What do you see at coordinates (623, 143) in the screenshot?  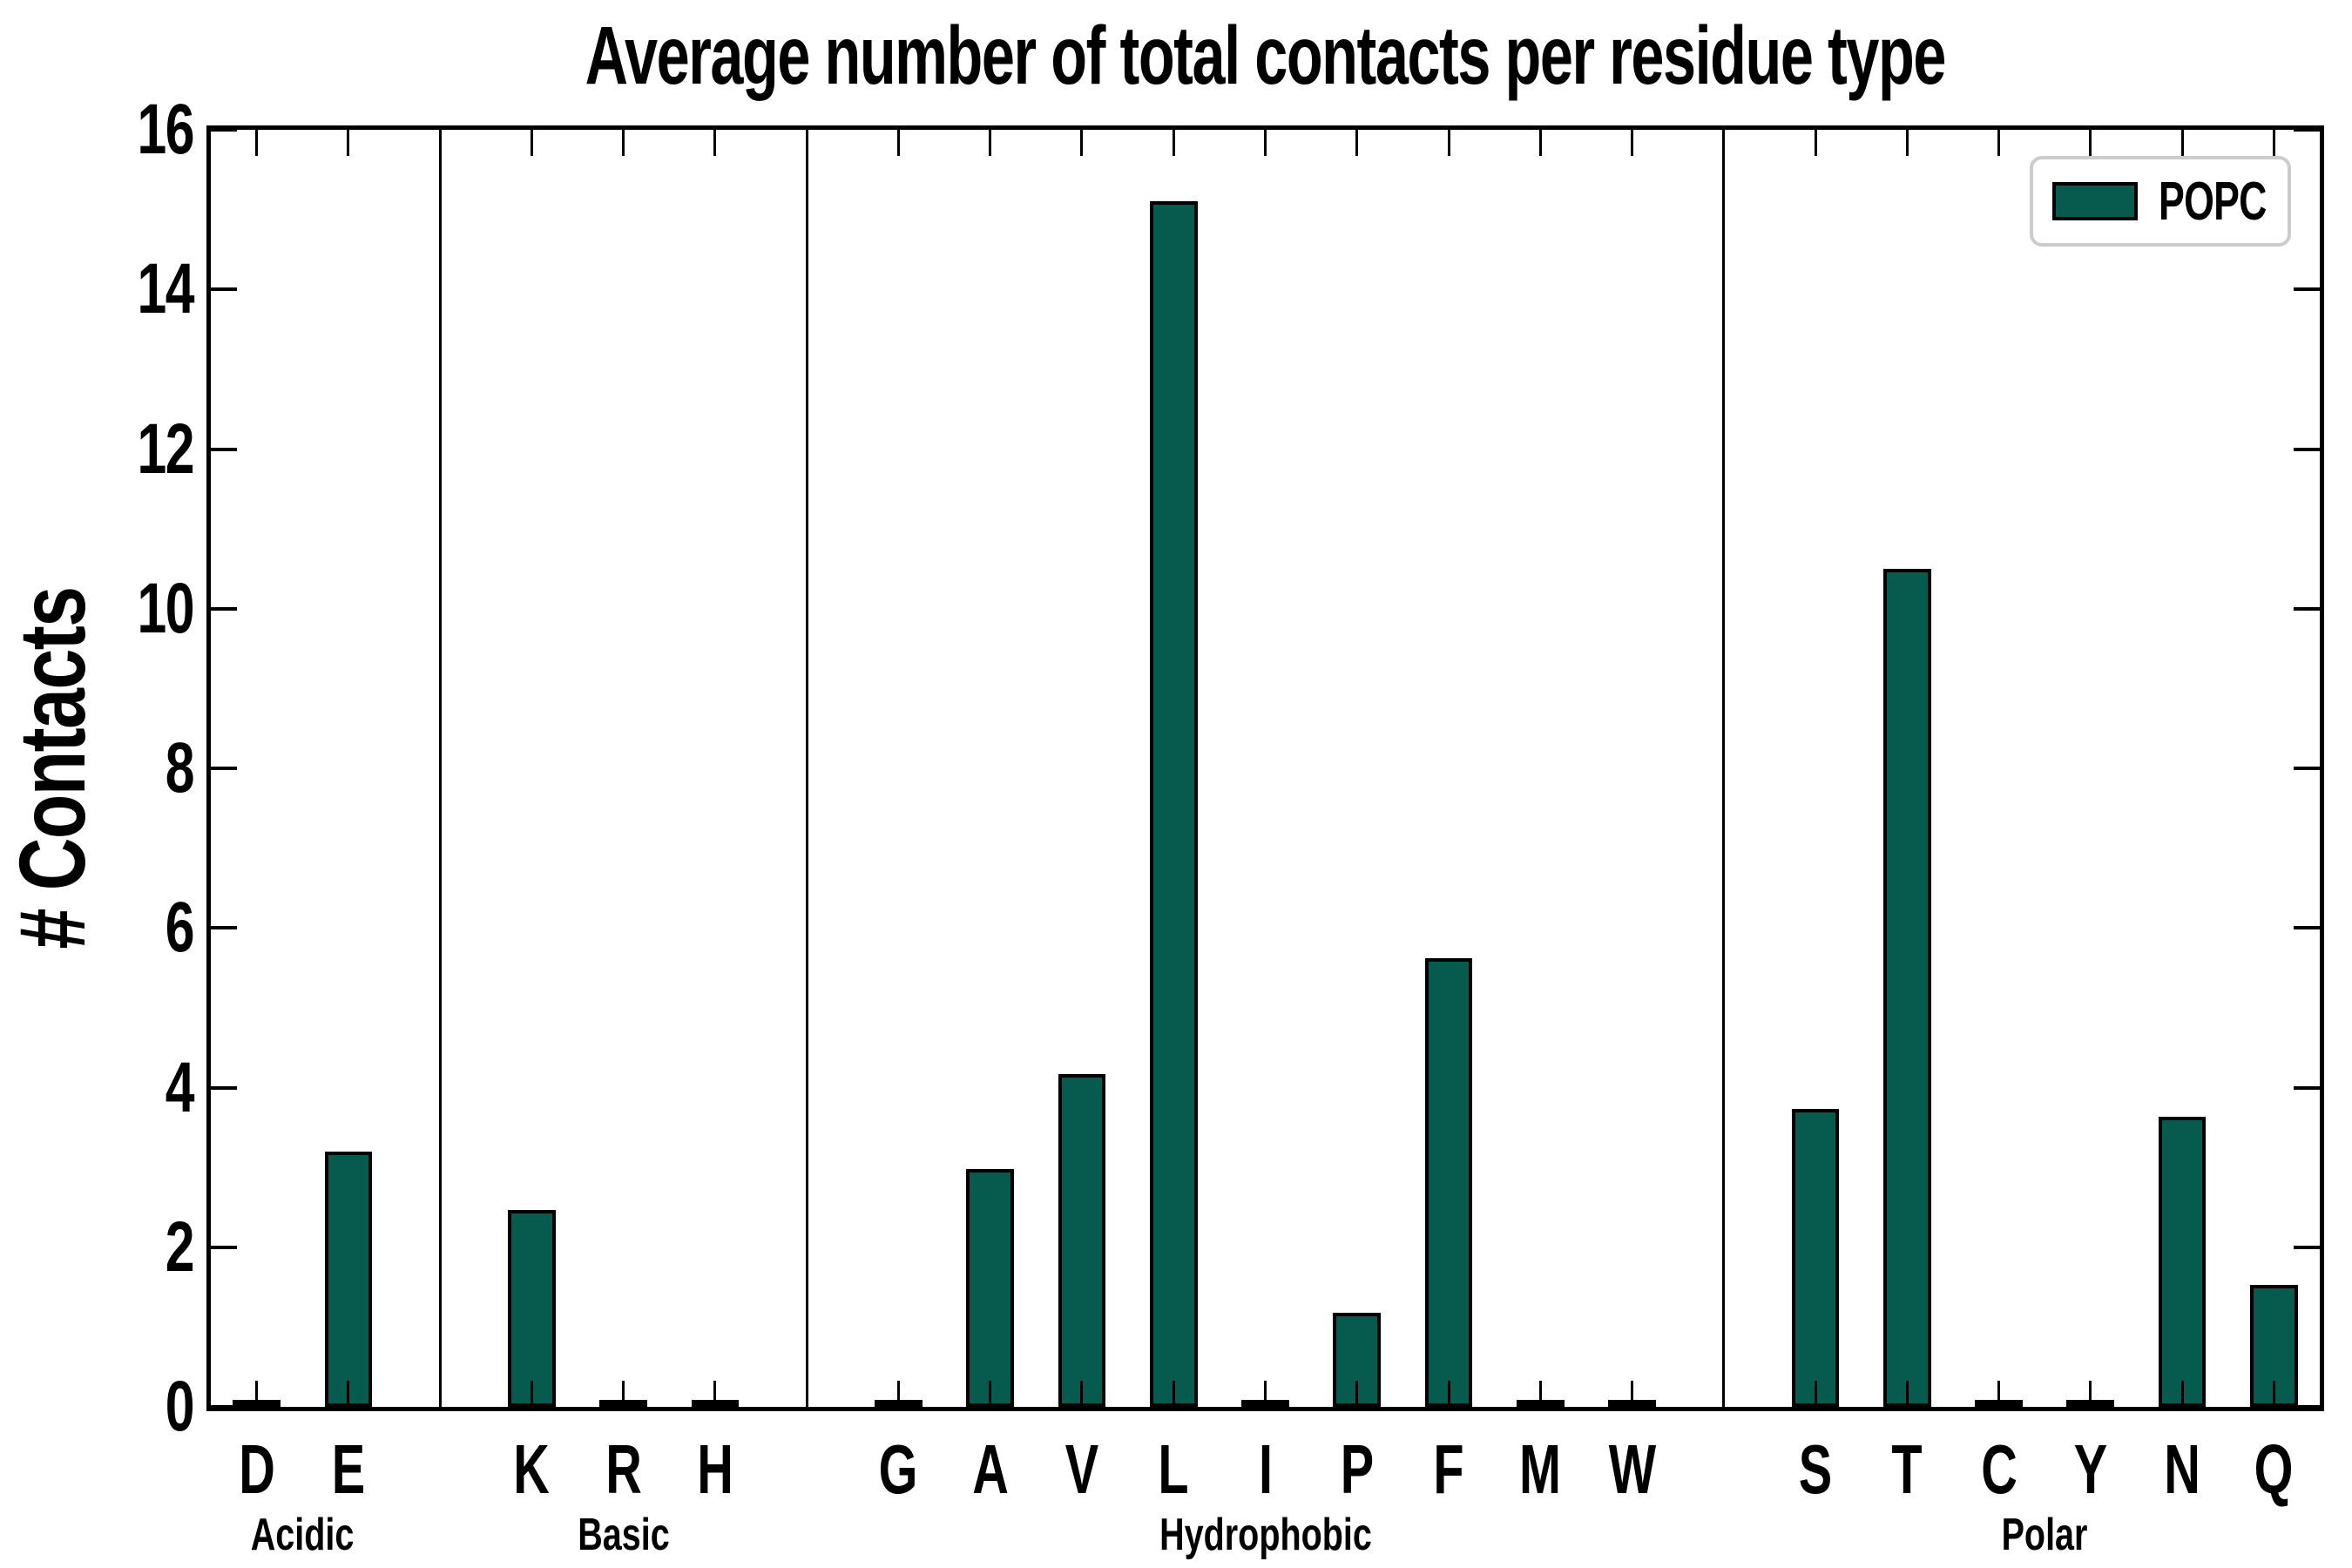 I see `x-tick-top-R` at bounding box center [623, 143].